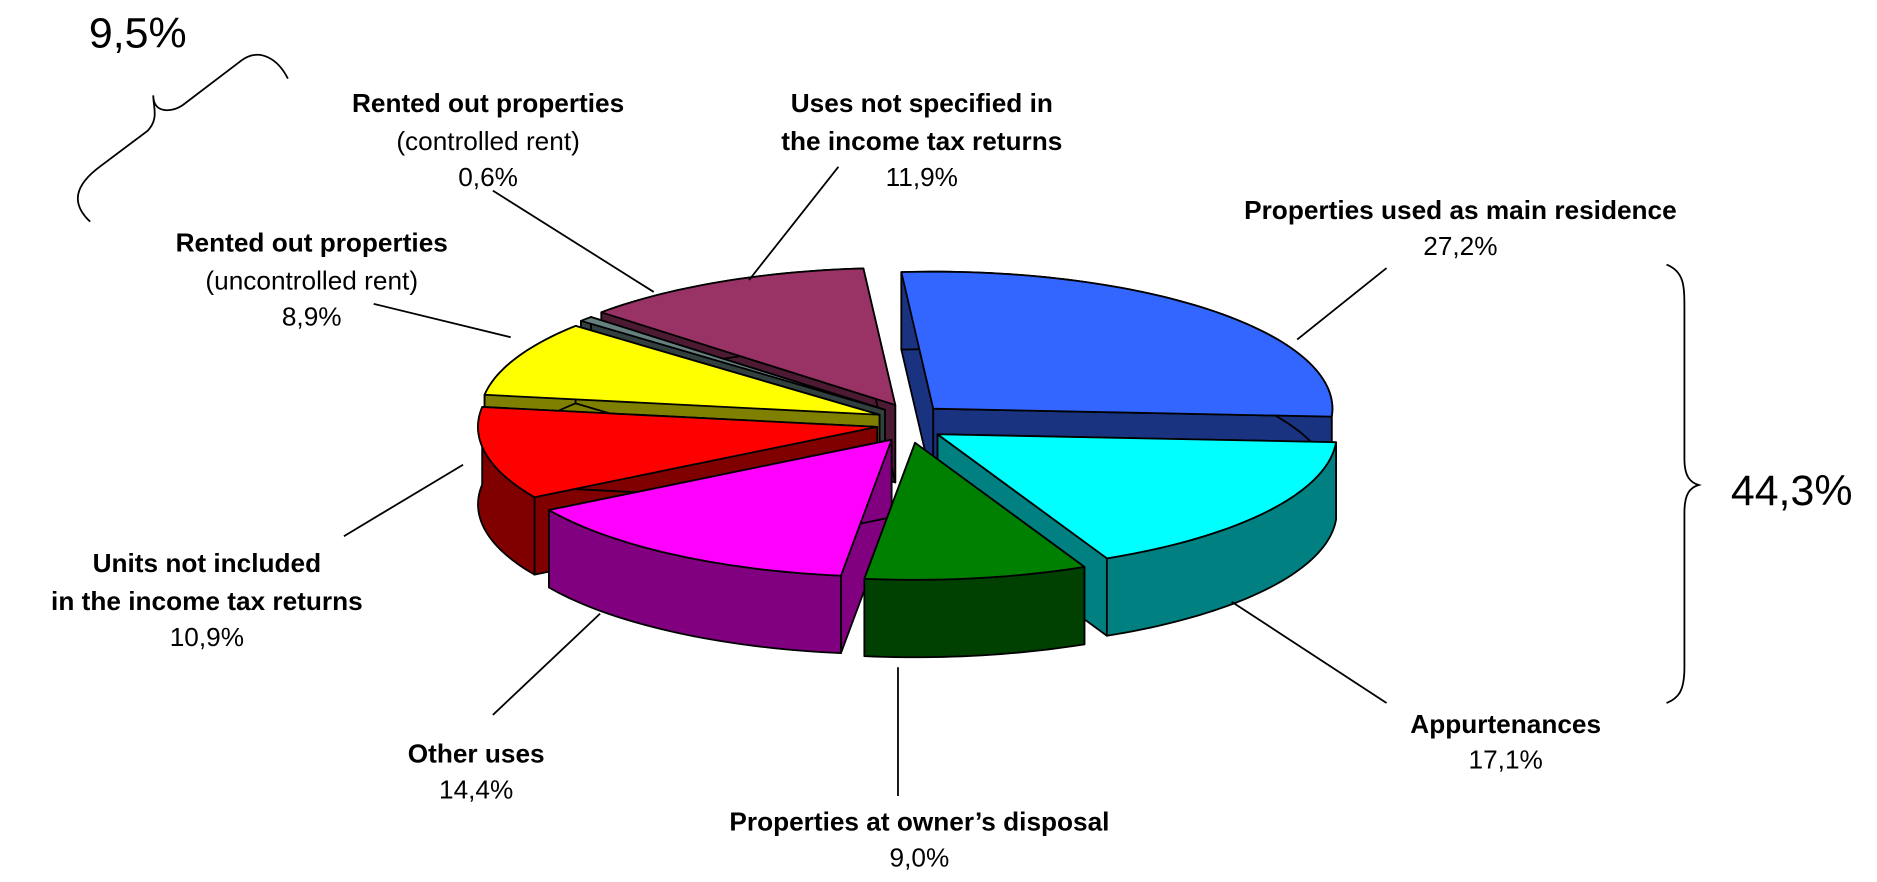 The height and width of the screenshot is (882, 1877). I want to click on slice-note: (uncontrolled rent), so click(311, 281).